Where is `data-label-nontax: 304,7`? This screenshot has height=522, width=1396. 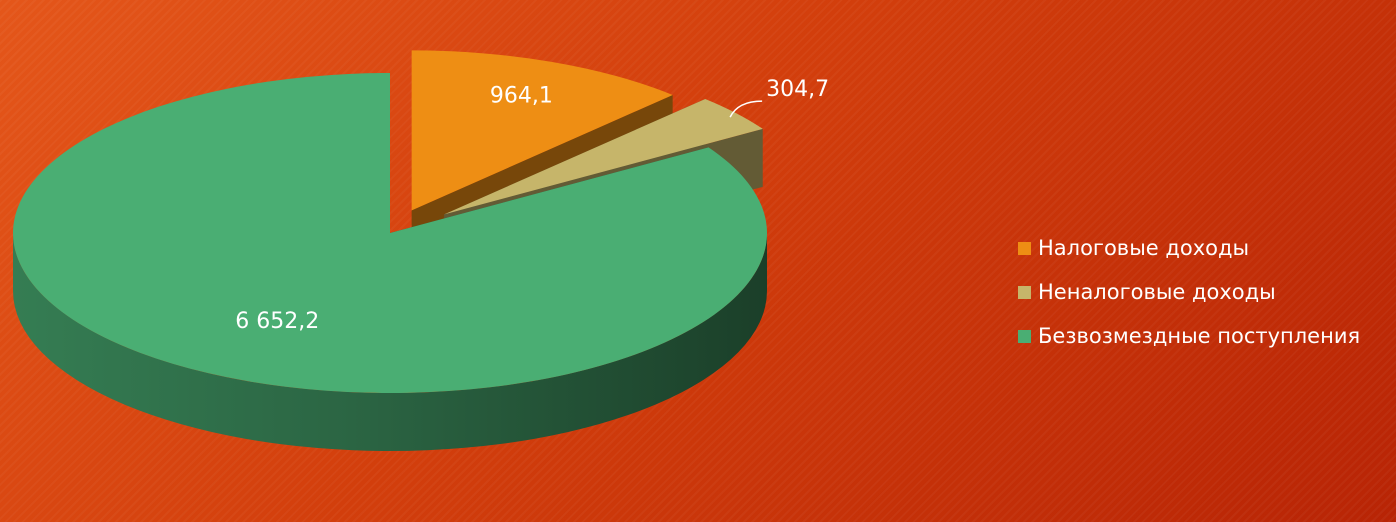
data-label-nontax: 304,7 is located at coordinates (797, 89).